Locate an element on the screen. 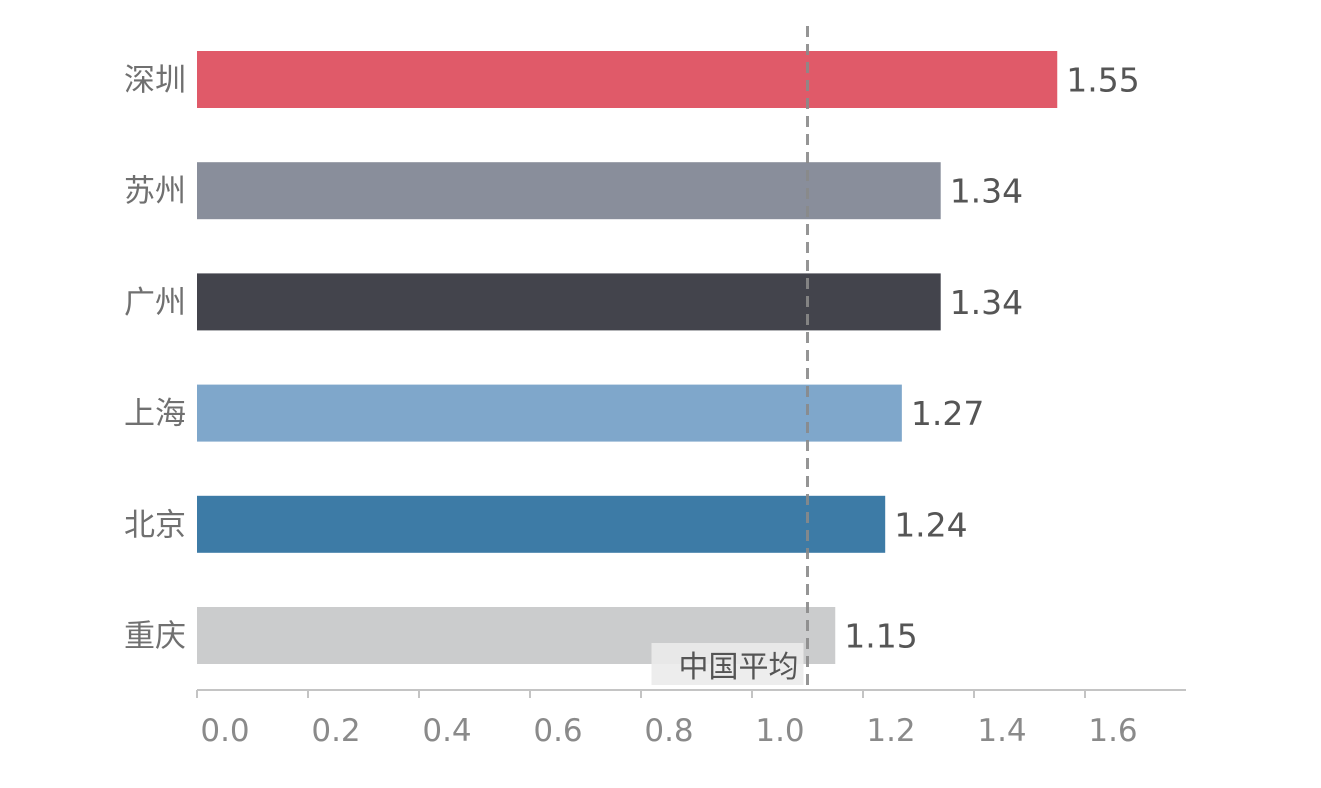 This screenshot has width=1321, height=788. category-label: 上海 is located at coordinates (155, 414).